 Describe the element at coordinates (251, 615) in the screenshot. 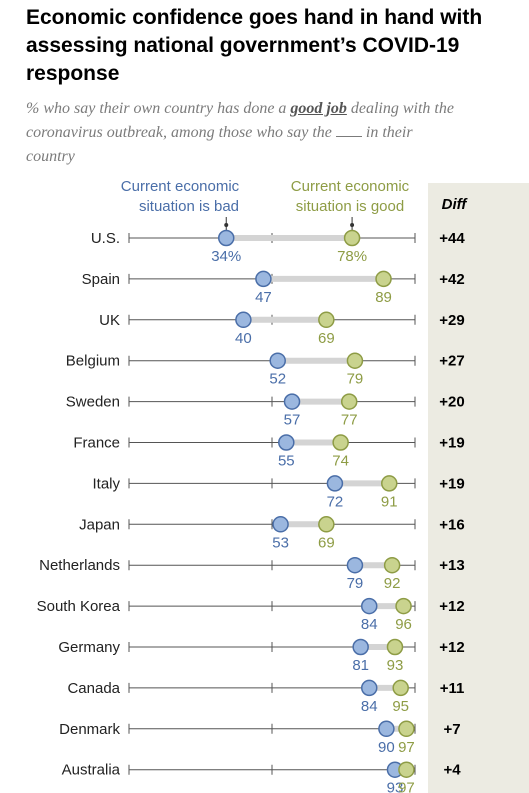

I see `chart-row: South Korea 84 96 +12` at that location.